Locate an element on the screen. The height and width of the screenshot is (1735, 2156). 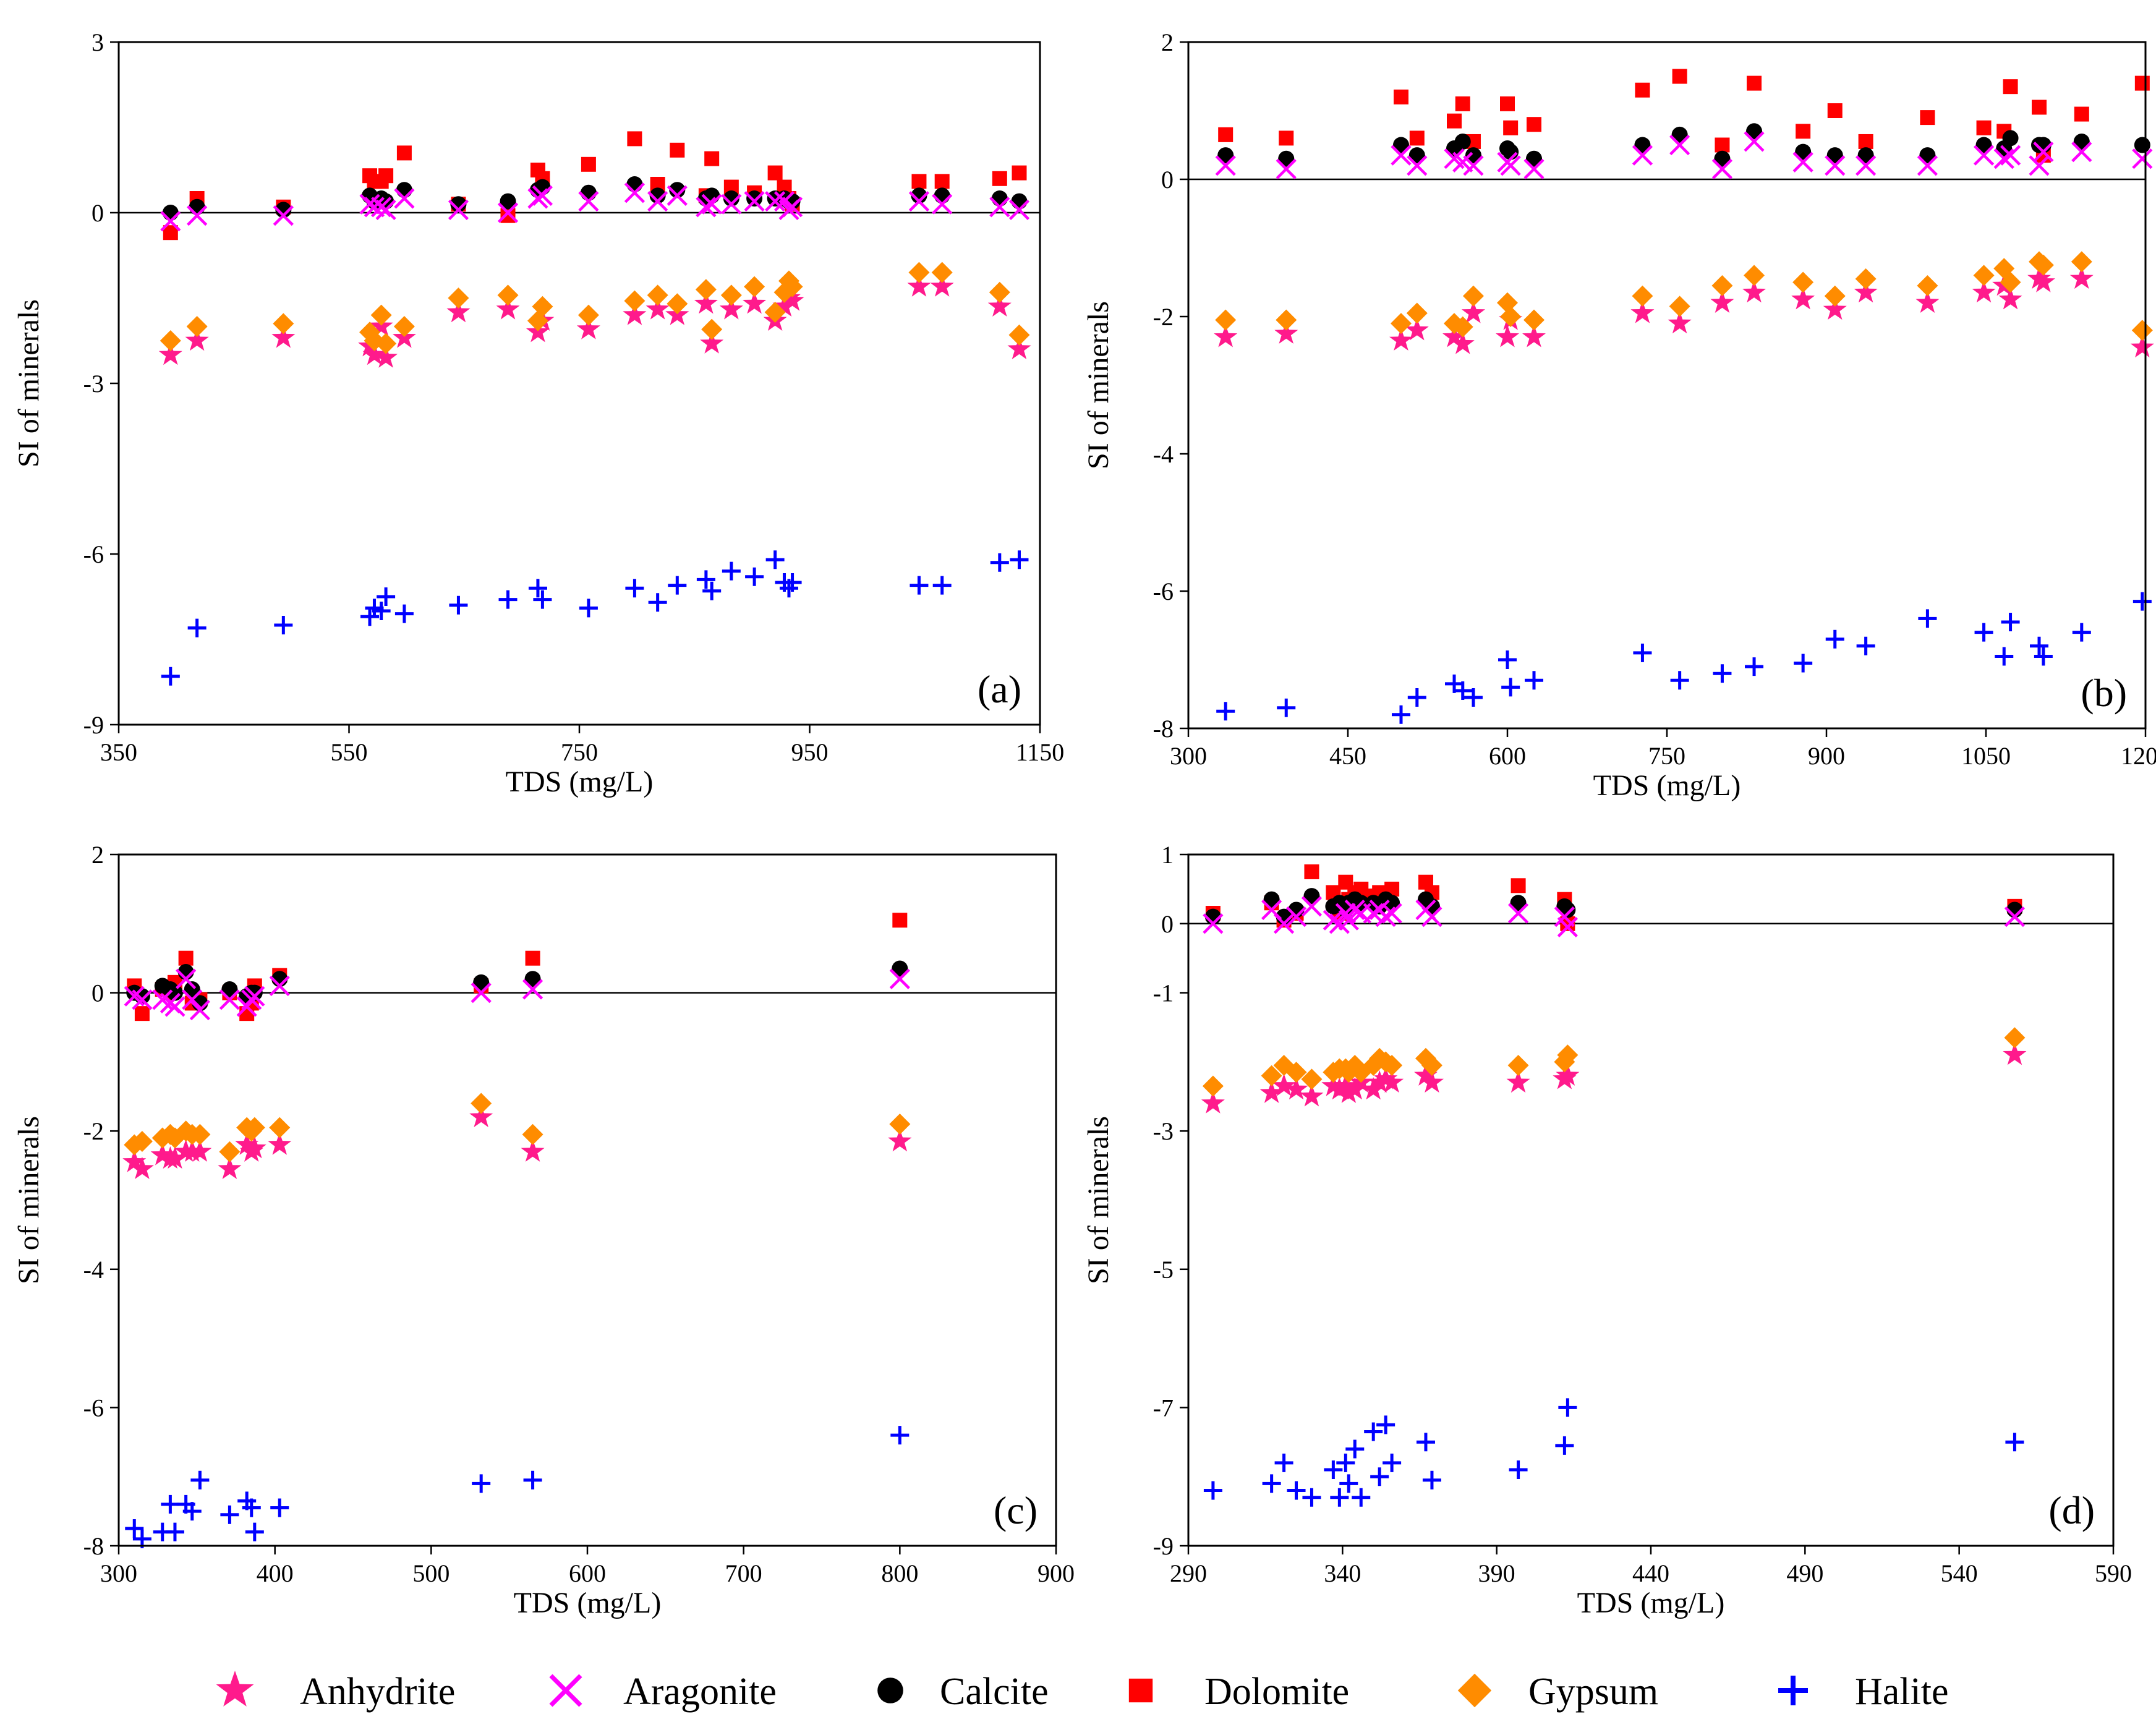
x-tick-label: 600 is located at coordinates (1507, 756).